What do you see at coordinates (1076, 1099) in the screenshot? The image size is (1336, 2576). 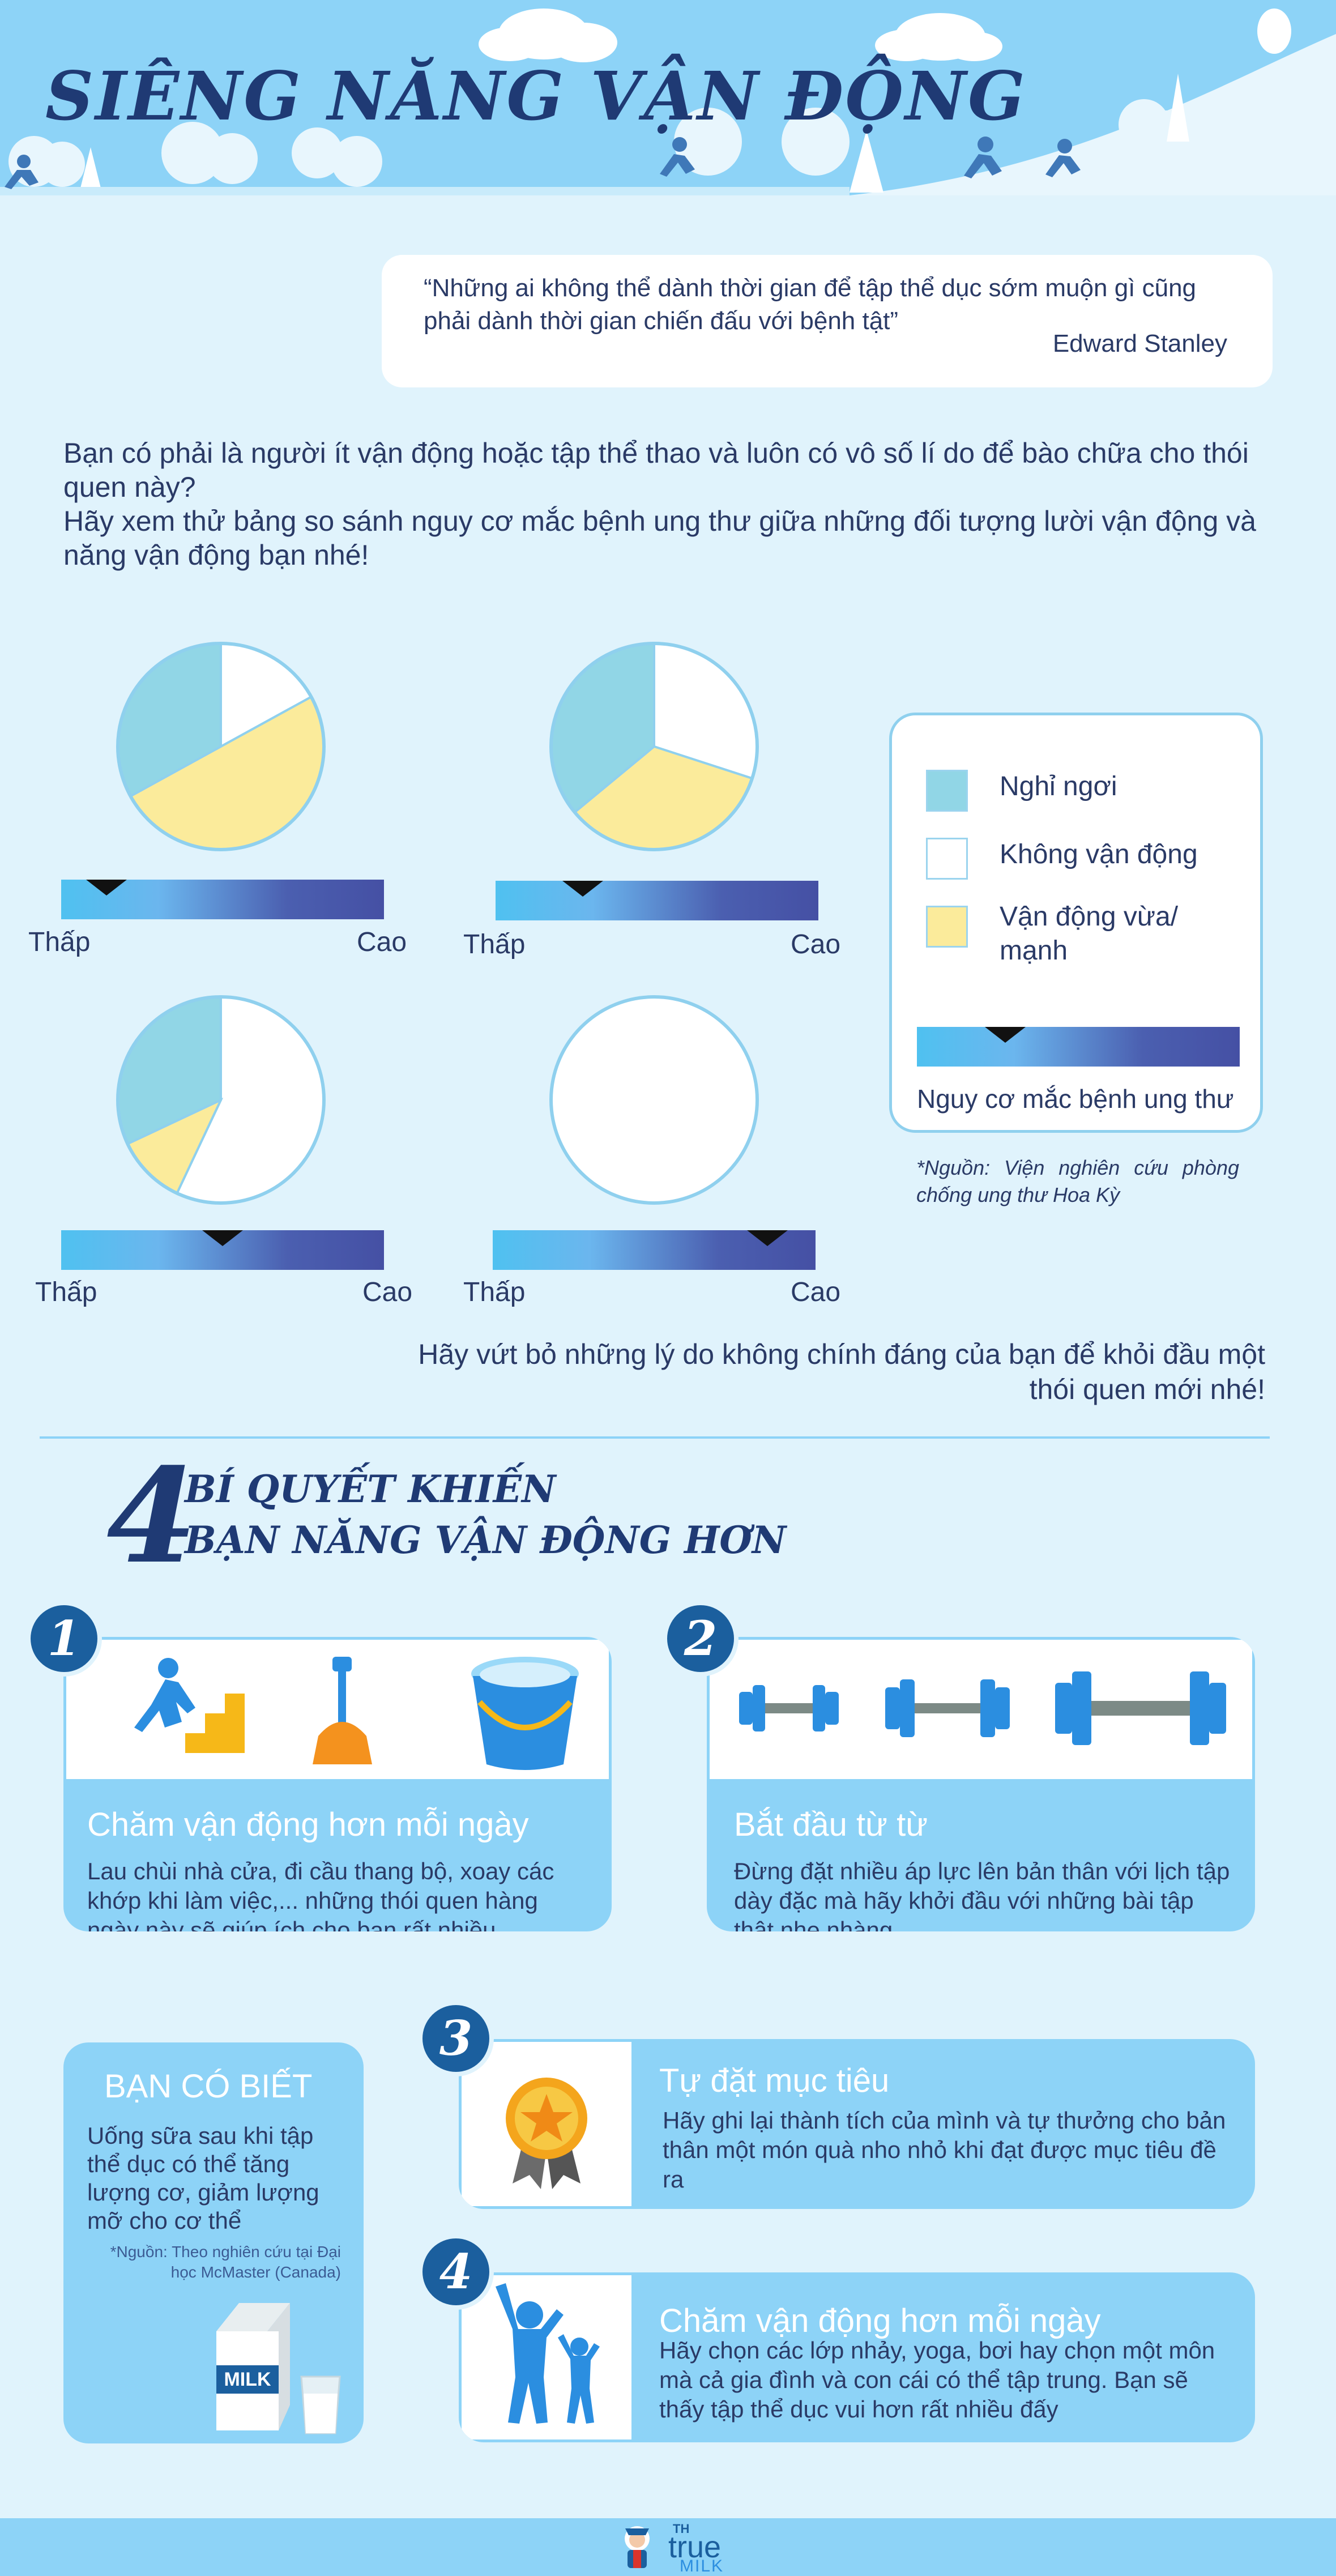 I see `legend-scale-label: Nguy cơ mắc bệnh ung thư` at bounding box center [1076, 1099].